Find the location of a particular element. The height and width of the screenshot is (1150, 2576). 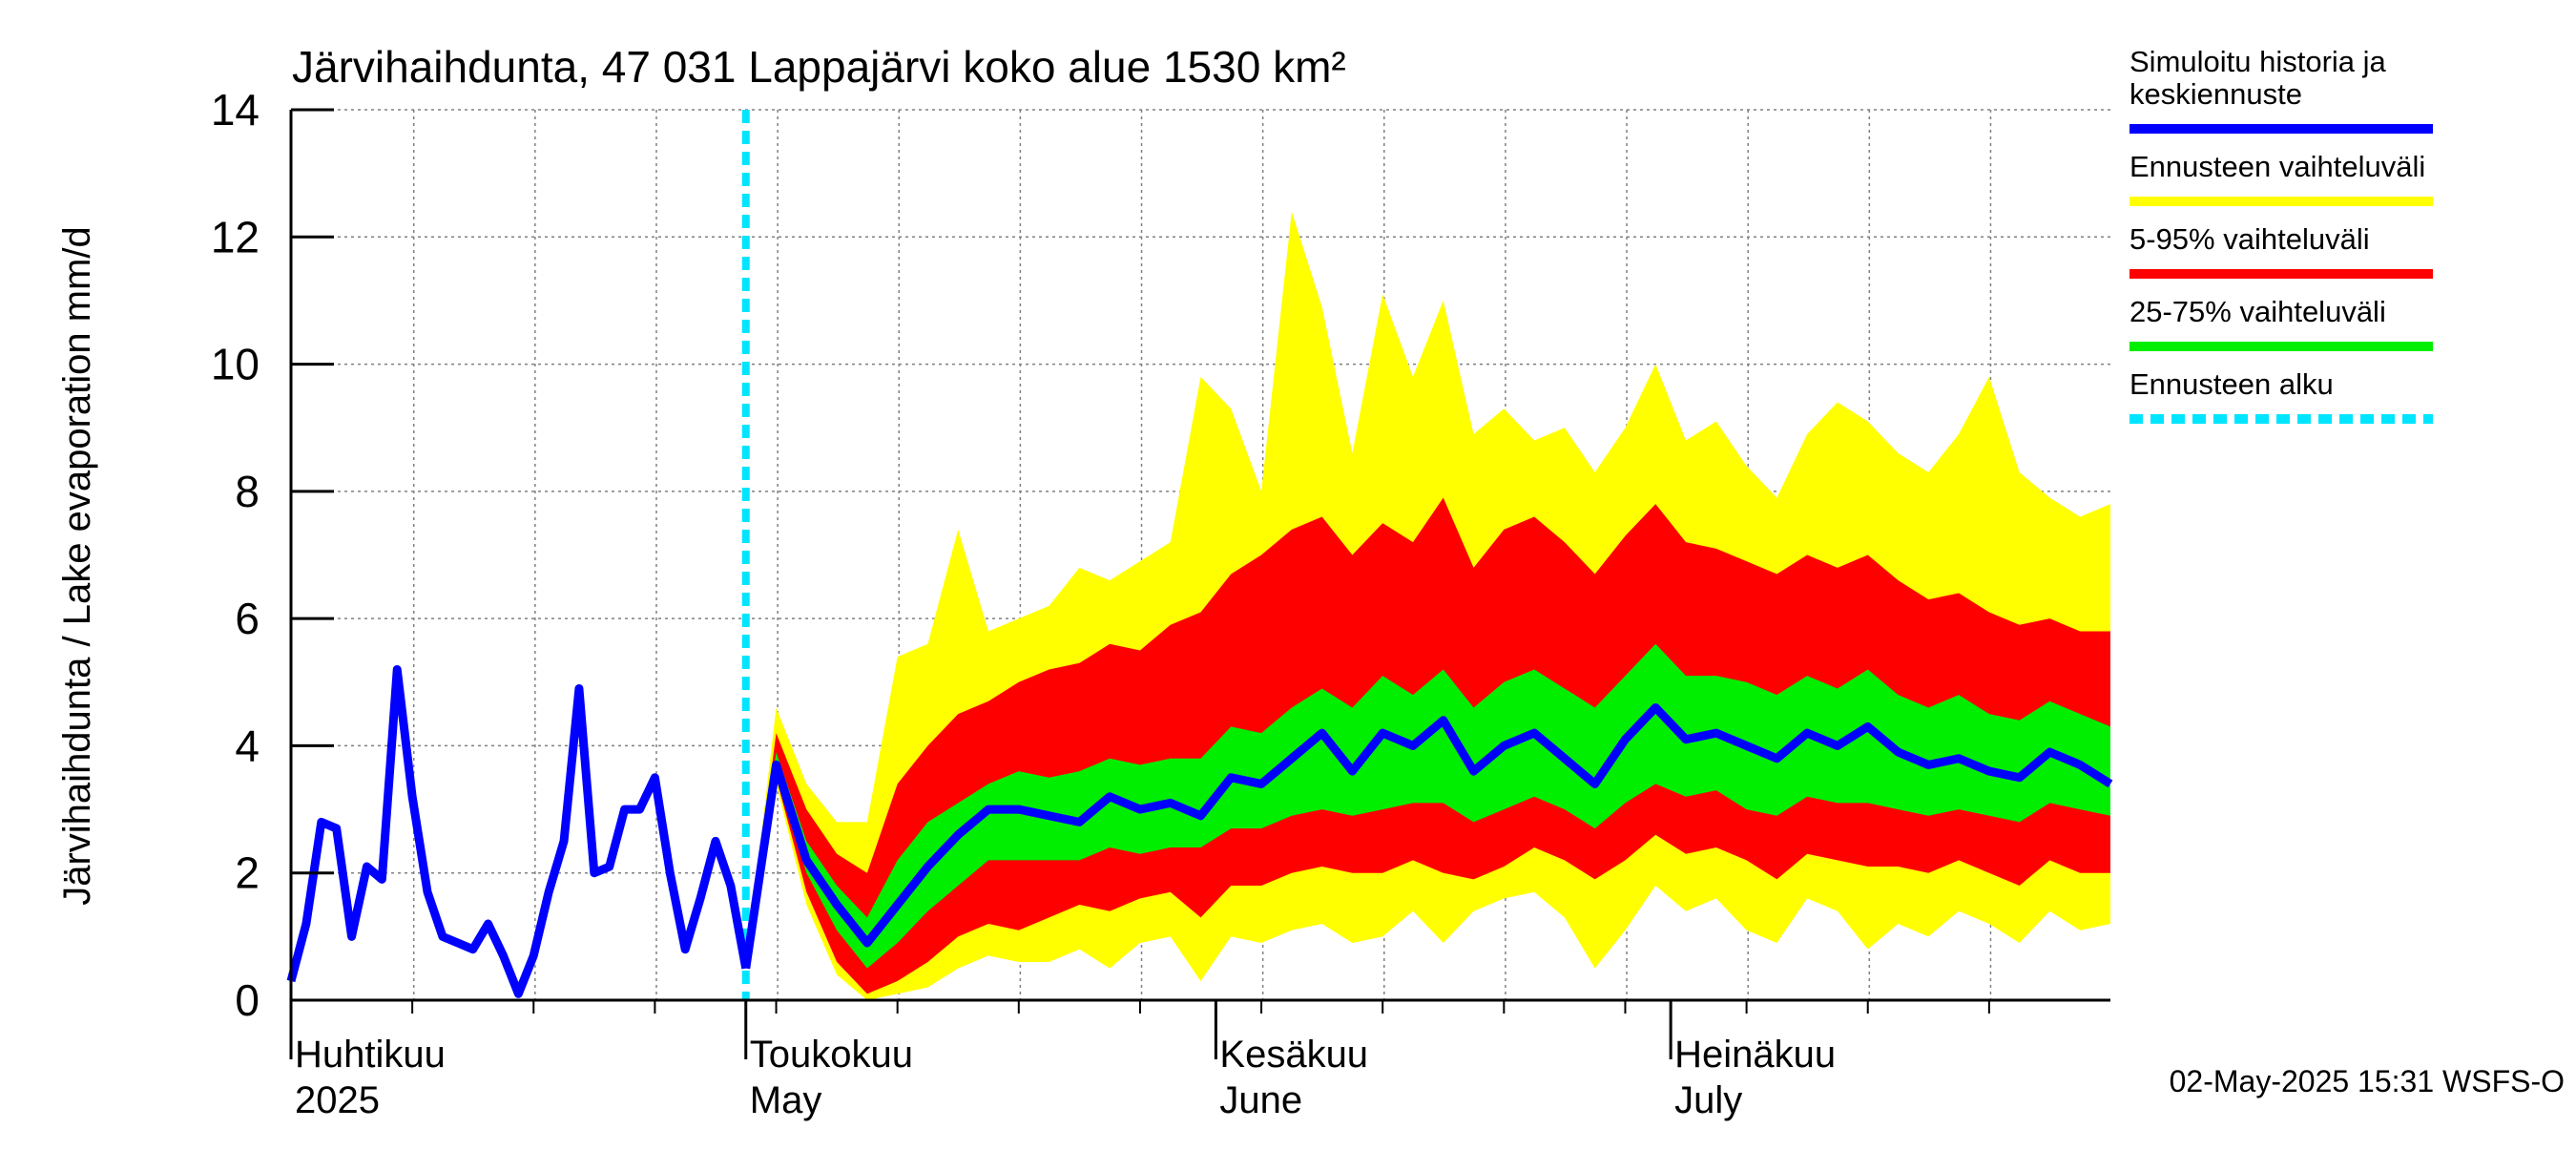

y-tick-label: 12 is located at coordinates (235, 236).